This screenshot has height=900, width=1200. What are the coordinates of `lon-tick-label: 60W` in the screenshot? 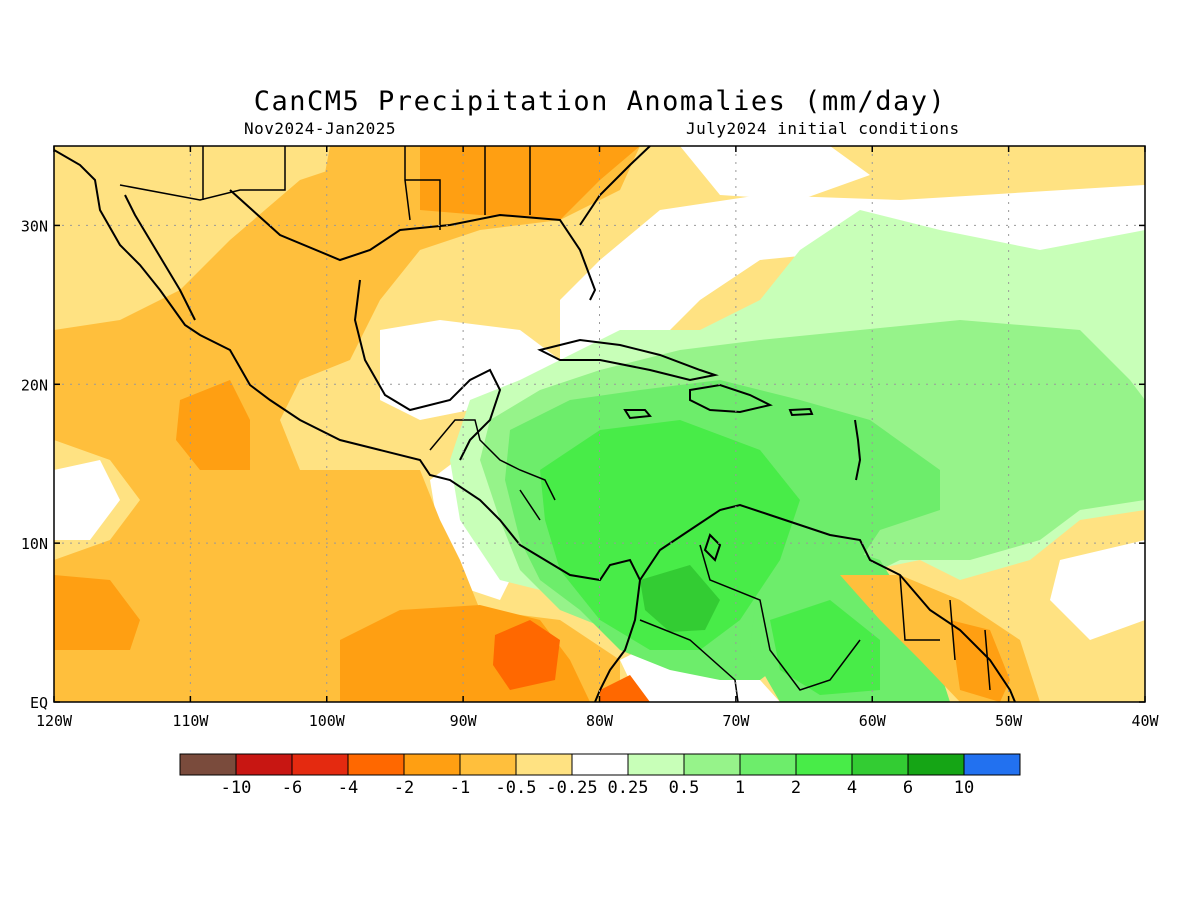 It's located at (873, 721).